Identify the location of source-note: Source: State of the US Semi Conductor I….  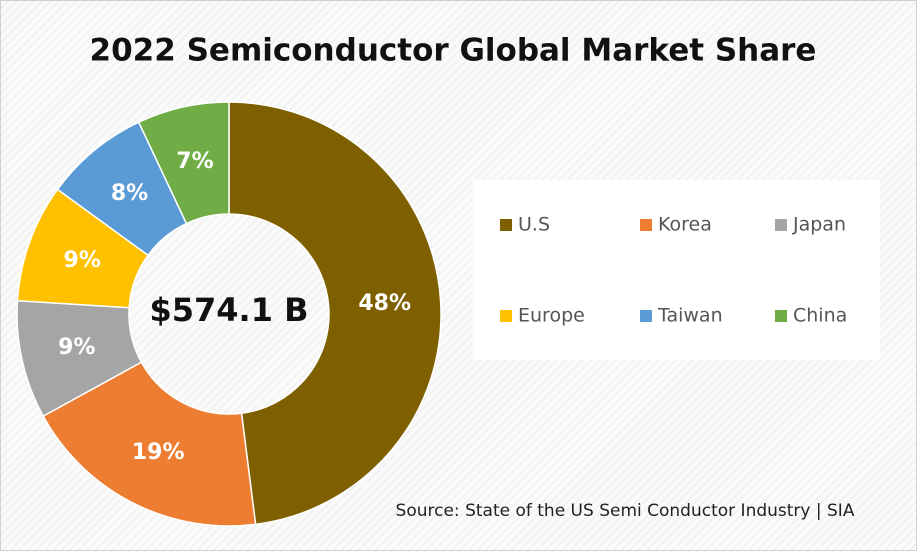
(625, 511).